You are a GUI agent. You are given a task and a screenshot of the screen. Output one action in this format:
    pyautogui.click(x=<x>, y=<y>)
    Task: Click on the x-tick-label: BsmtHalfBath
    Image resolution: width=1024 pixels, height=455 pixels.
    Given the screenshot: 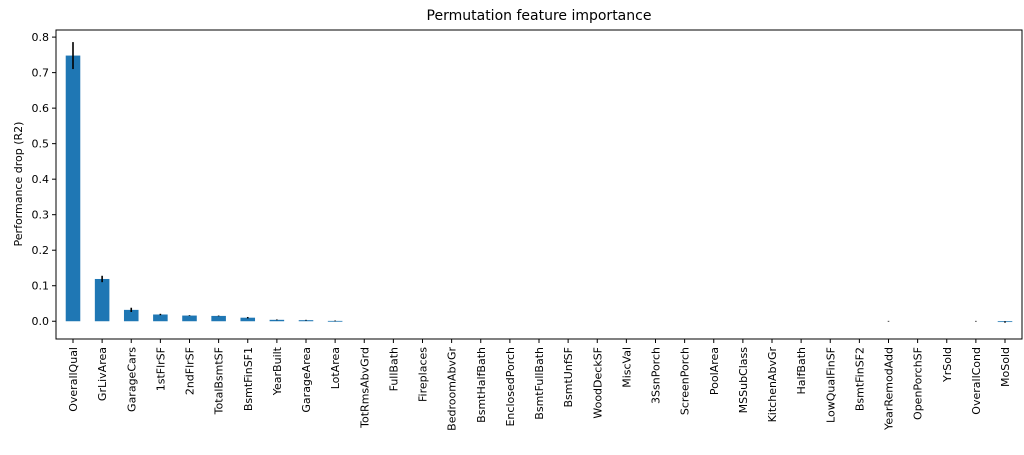 What is the action you would take?
    pyautogui.click(x=481, y=385)
    